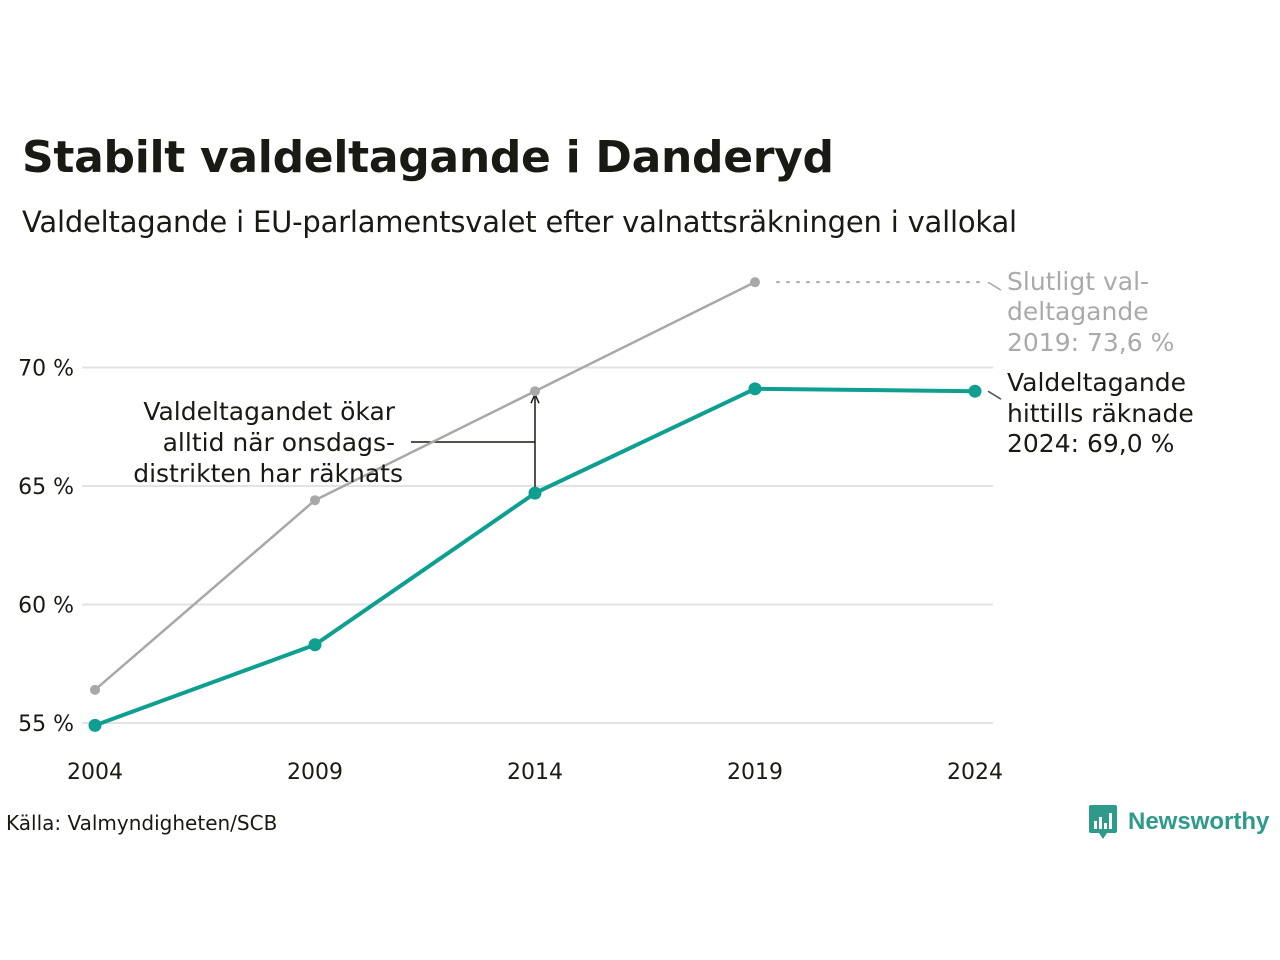  I want to click on point-election_night-2004, so click(95, 725).